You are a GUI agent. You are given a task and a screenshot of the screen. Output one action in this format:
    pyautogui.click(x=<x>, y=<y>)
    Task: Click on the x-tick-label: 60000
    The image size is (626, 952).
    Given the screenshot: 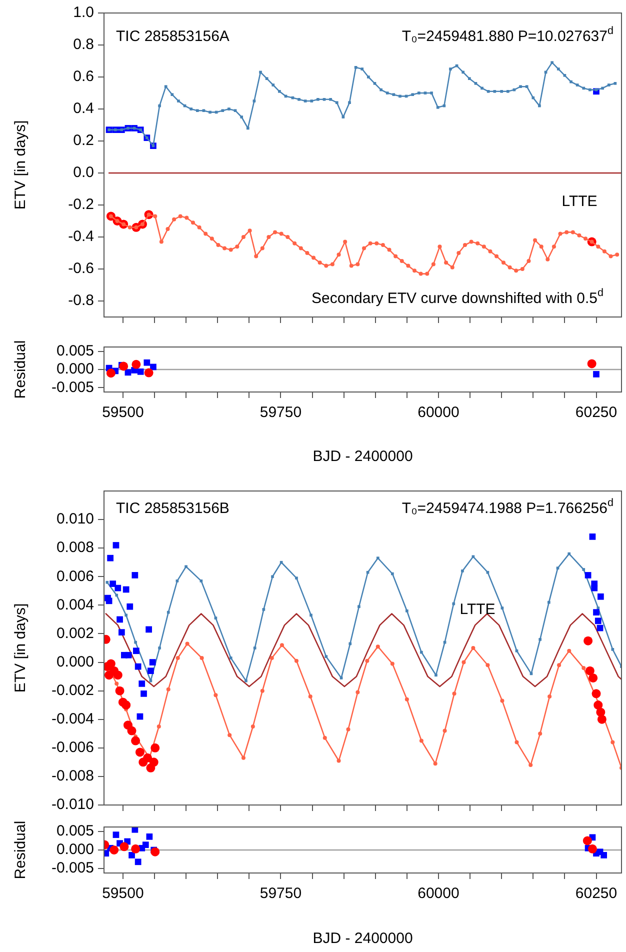 What is the action you would take?
    pyautogui.click(x=439, y=893)
    